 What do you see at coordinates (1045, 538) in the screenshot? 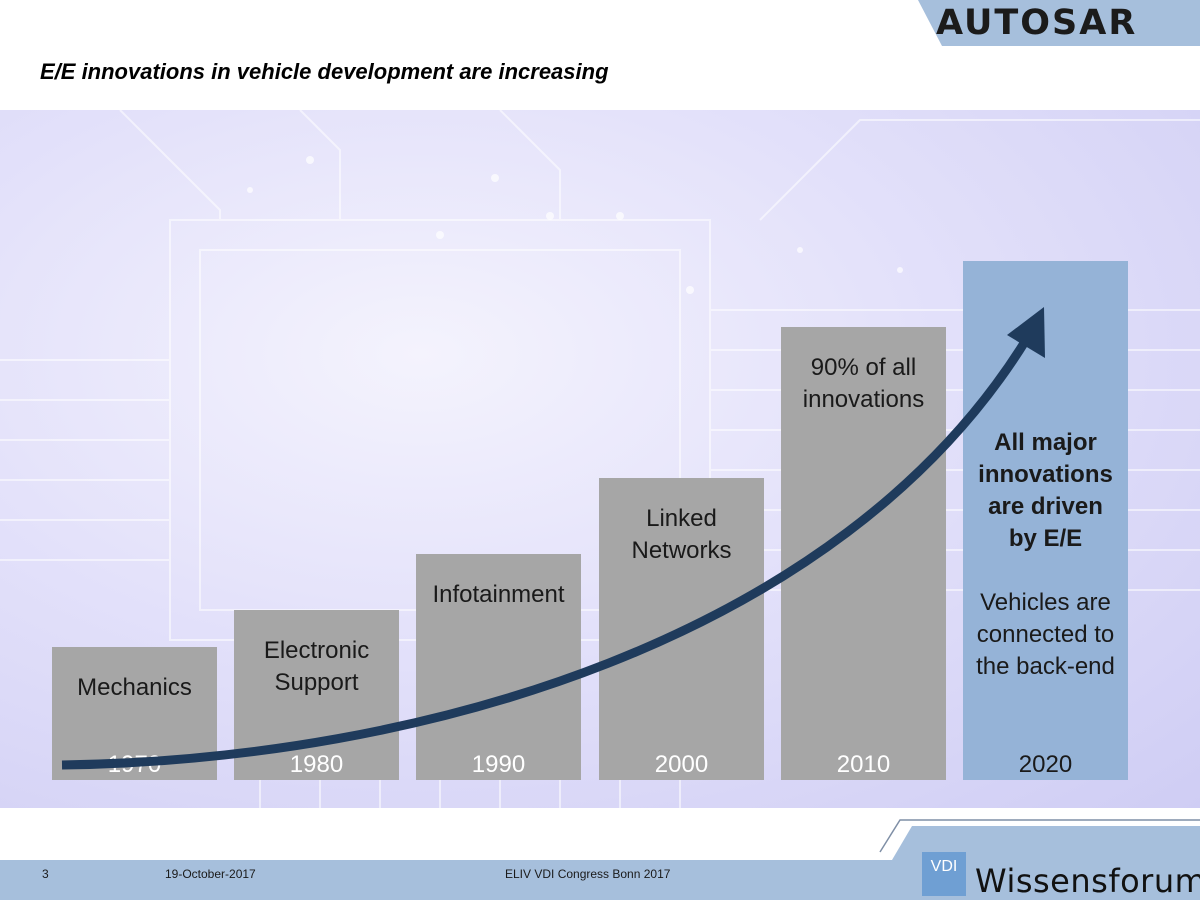
I see `bar-label-line: by E/E` at bounding box center [1045, 538].